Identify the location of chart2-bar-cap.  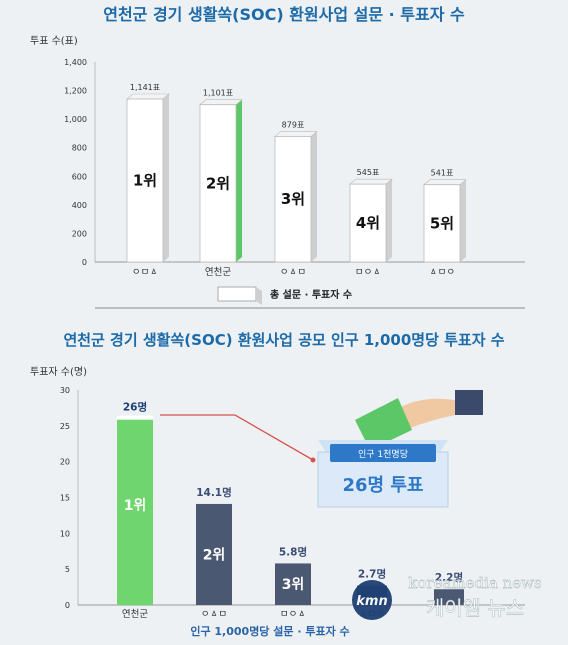
(135, 417).